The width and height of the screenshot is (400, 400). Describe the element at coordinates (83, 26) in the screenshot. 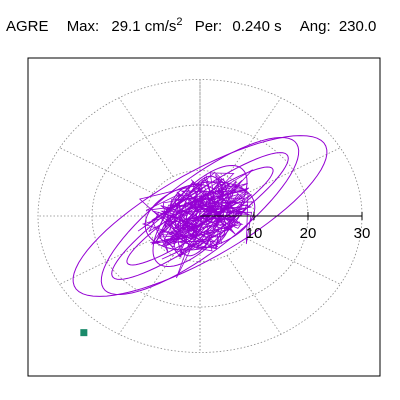

I see `max-label: Max:` at that location.